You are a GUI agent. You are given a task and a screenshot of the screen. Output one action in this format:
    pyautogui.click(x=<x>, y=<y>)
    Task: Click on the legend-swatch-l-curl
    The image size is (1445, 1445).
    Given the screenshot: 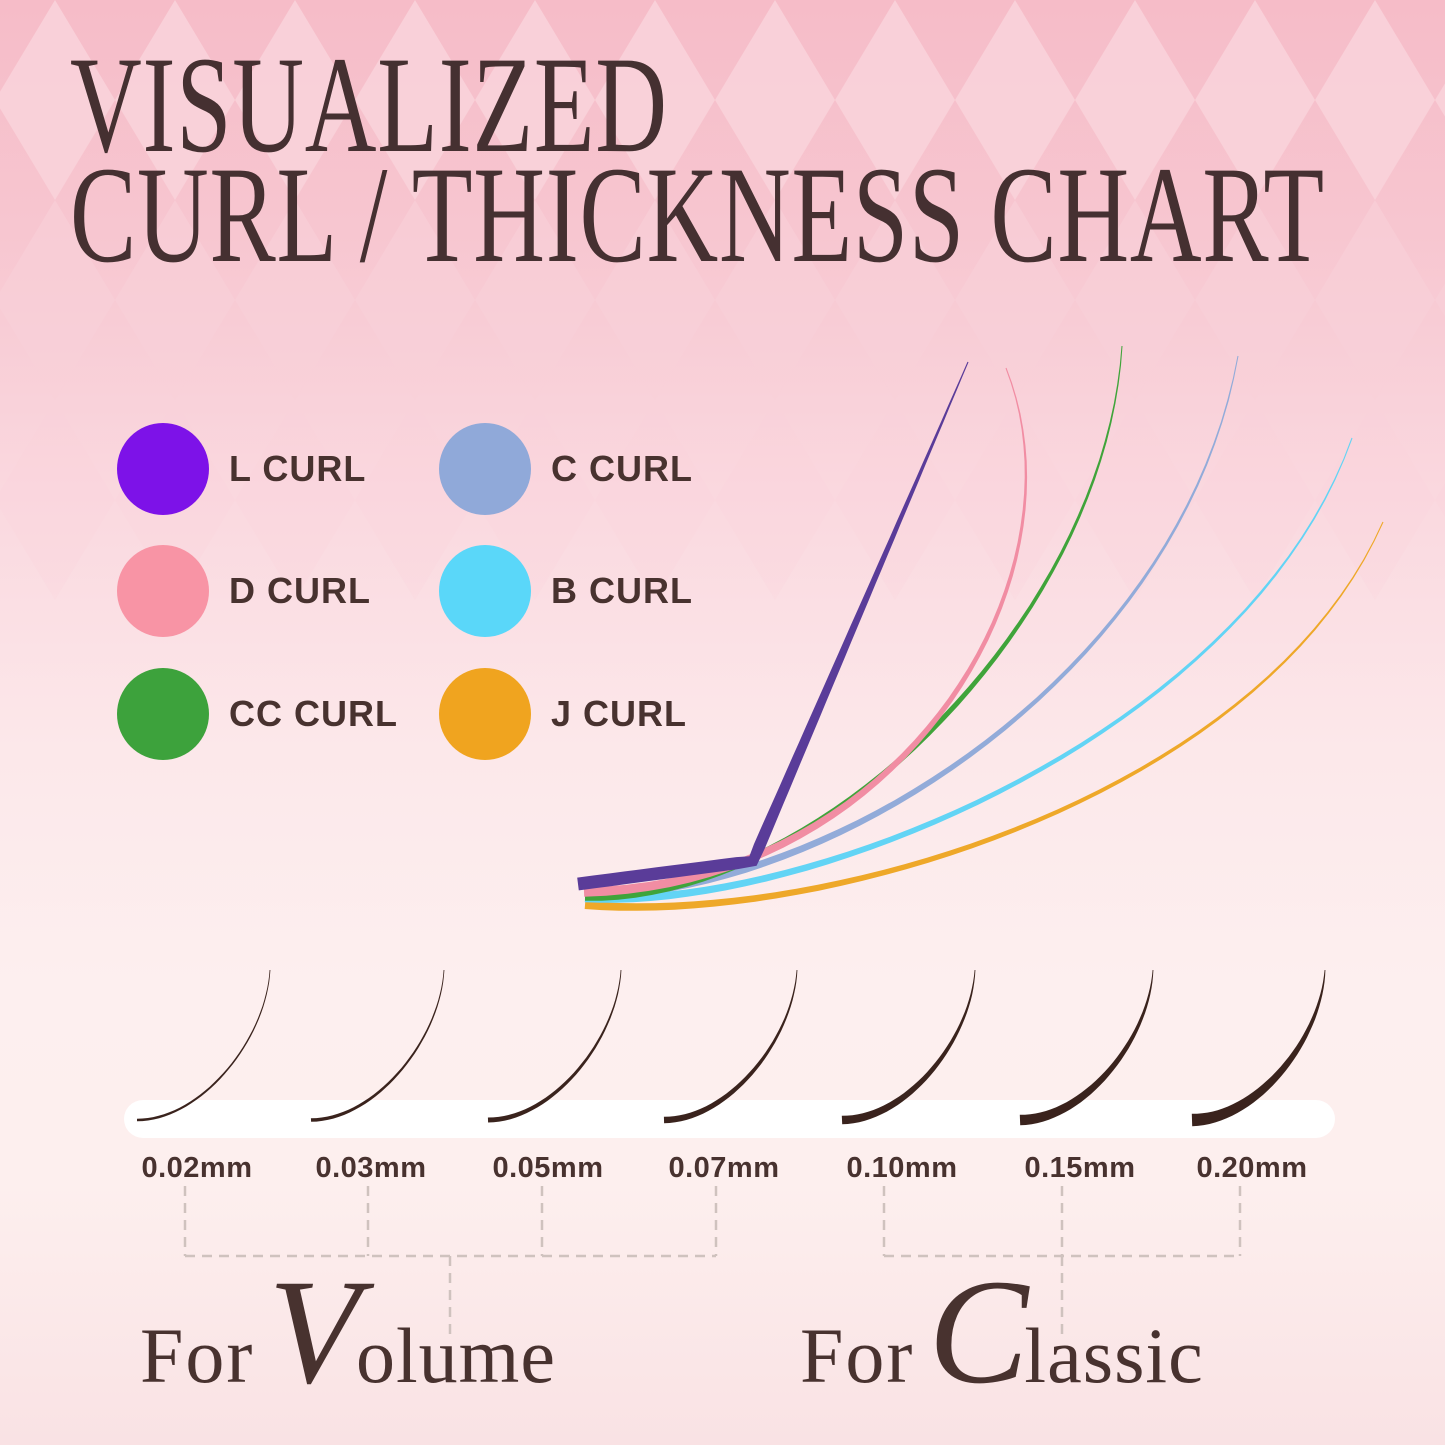 What is the action you would take?
    pyautogui.click(x=163, y=469)
    